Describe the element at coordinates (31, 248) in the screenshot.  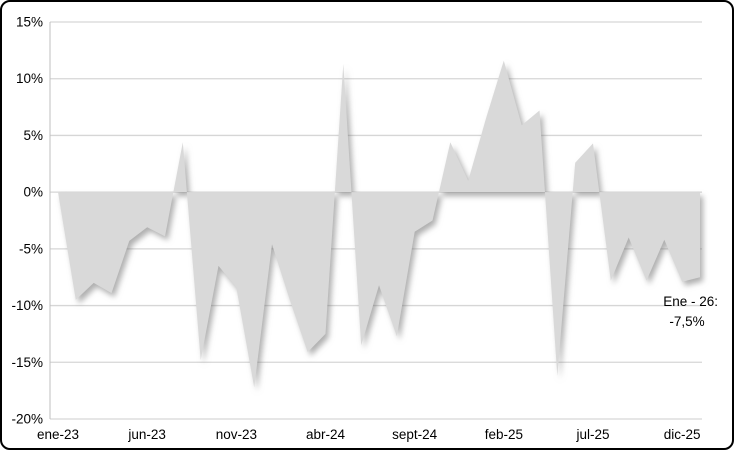
I see `y-tick-label: -5%` at that location.